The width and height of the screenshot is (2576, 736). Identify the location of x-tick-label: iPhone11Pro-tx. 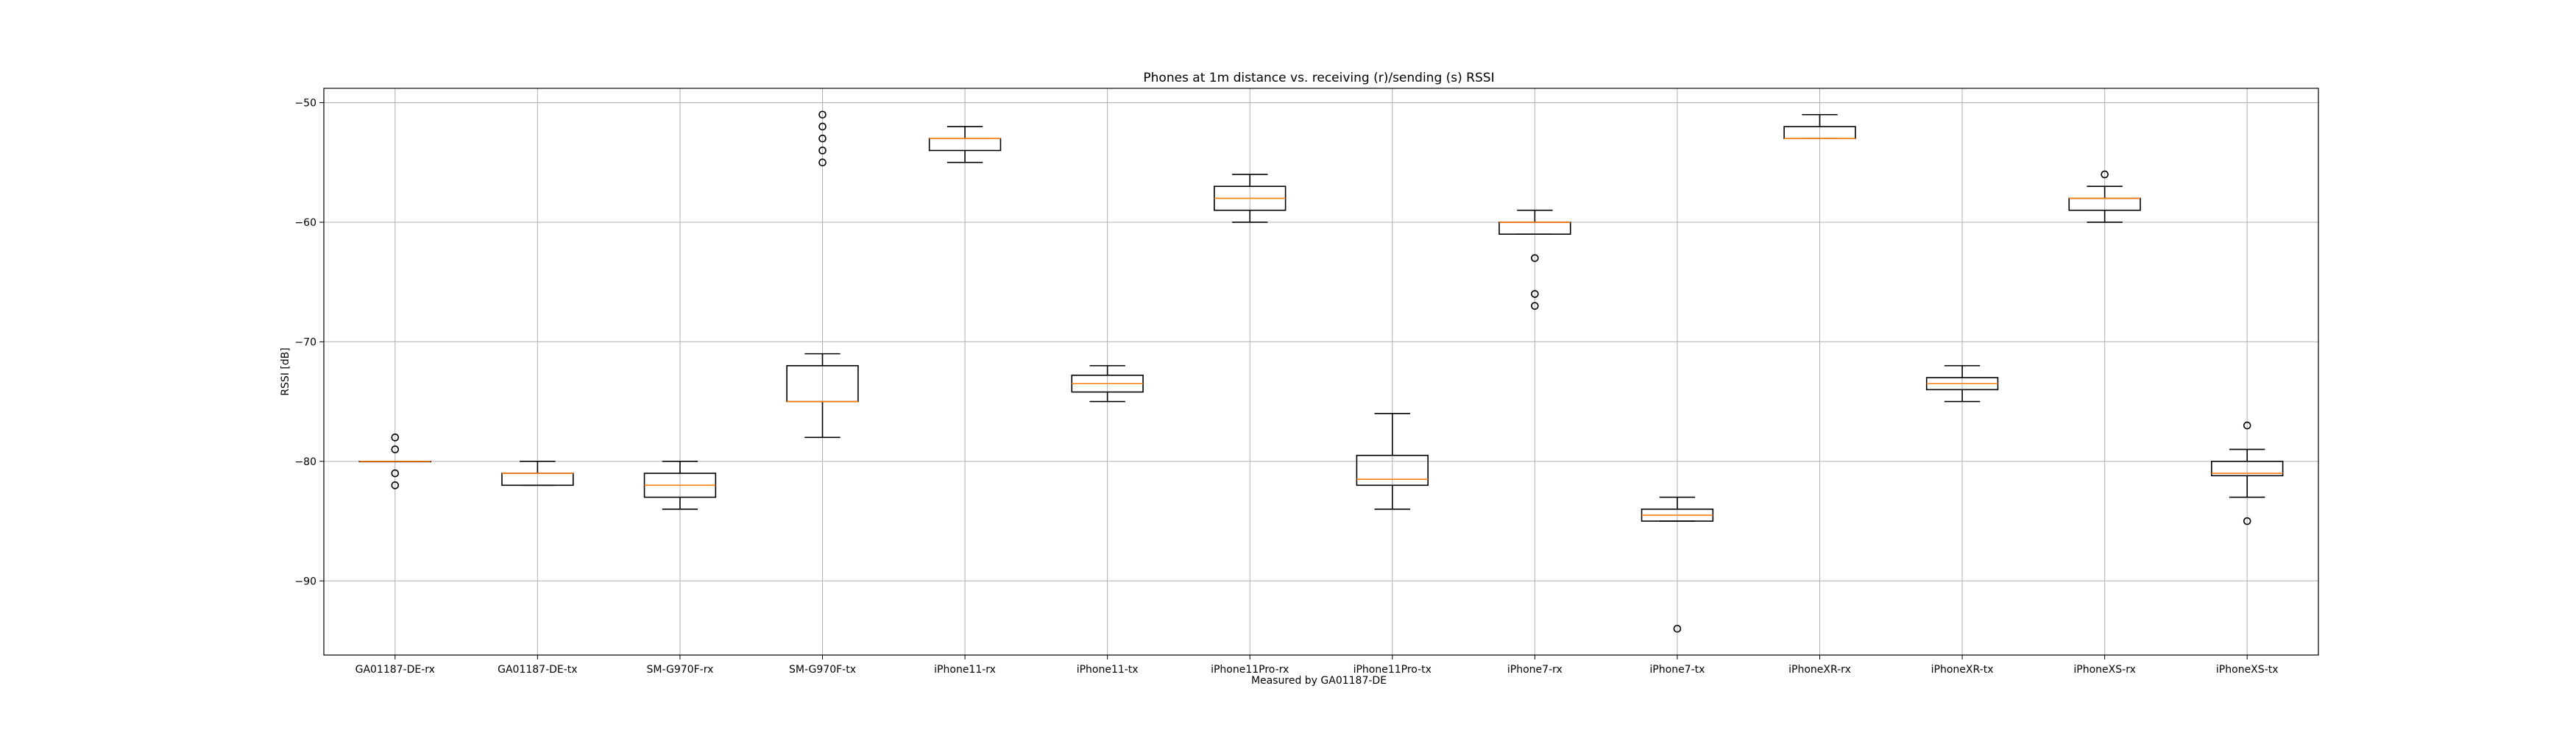
(1393, 670).